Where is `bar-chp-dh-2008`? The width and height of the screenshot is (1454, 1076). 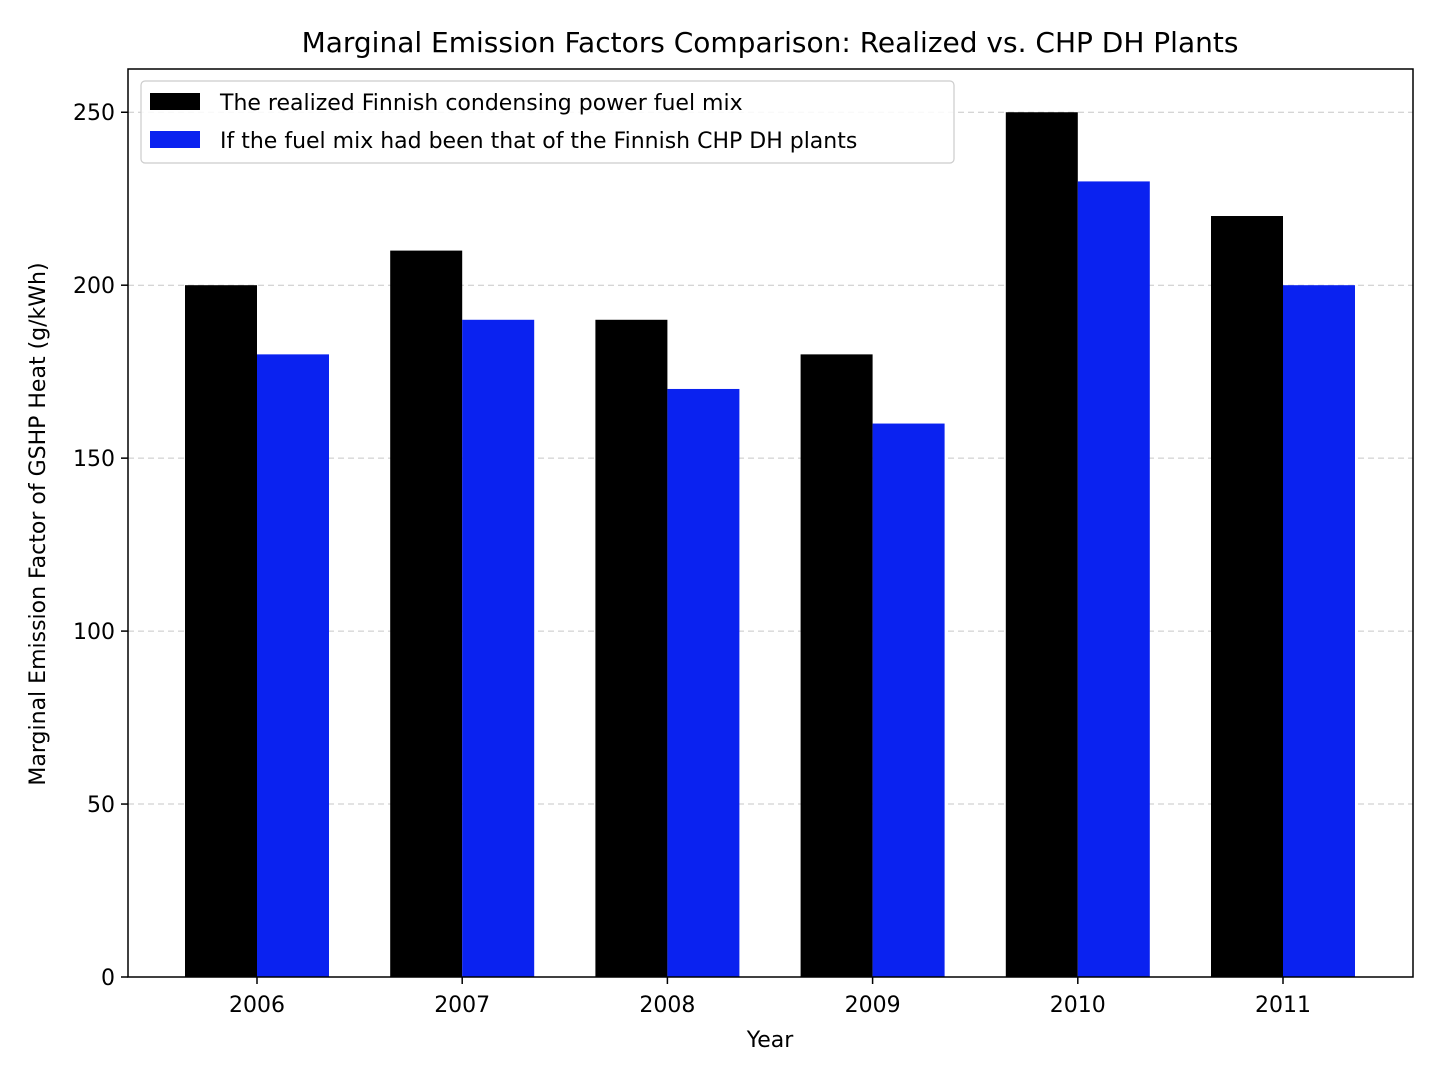
bar-chp-dh-2008 is located at coordinates (703, 682).